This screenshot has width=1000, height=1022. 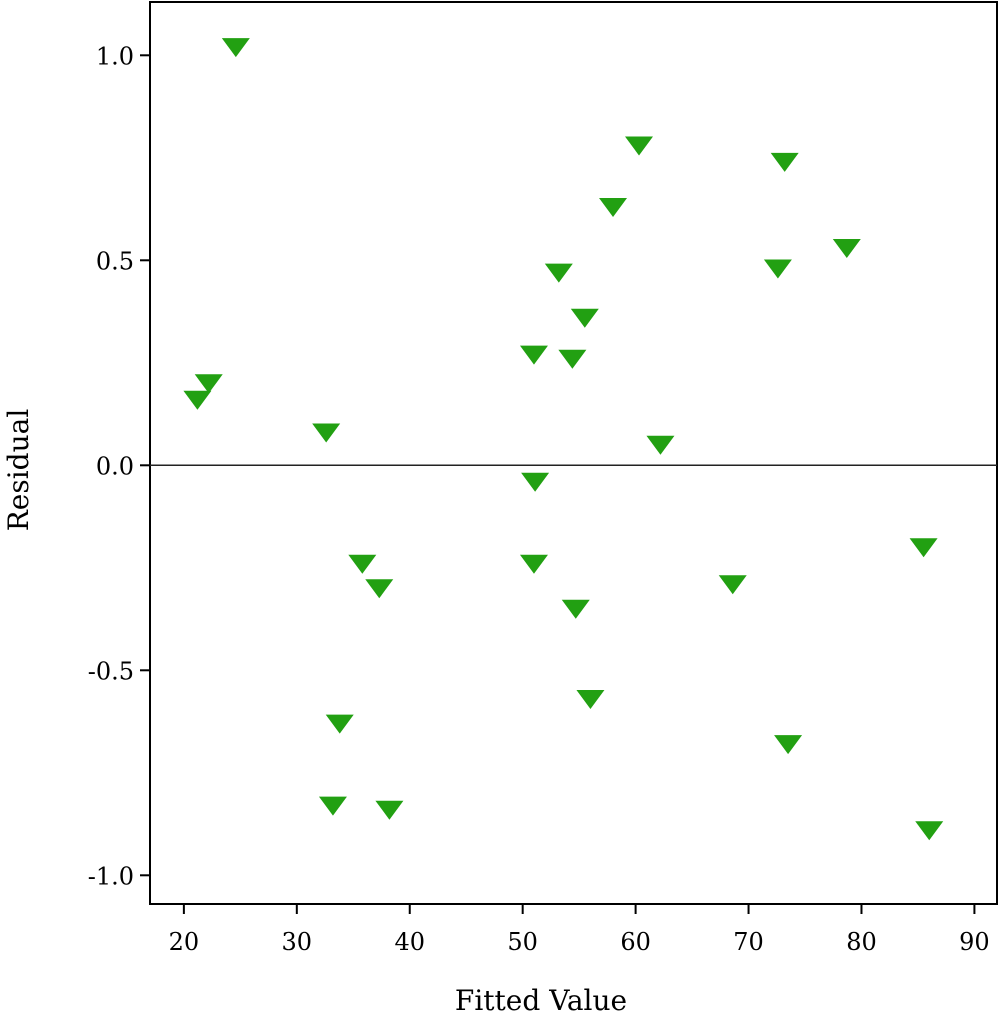 I want to click on x-axis-title: Fitted Value, so click(x=541, y=1000).